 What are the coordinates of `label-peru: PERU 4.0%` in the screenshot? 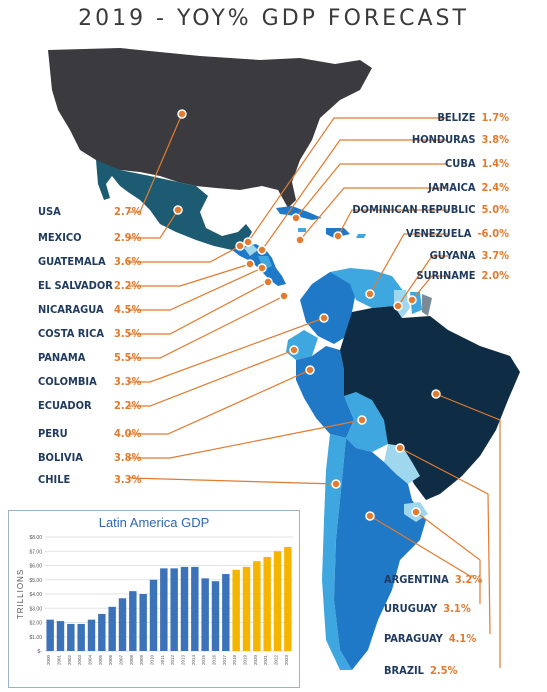 It's located at (89, 433).